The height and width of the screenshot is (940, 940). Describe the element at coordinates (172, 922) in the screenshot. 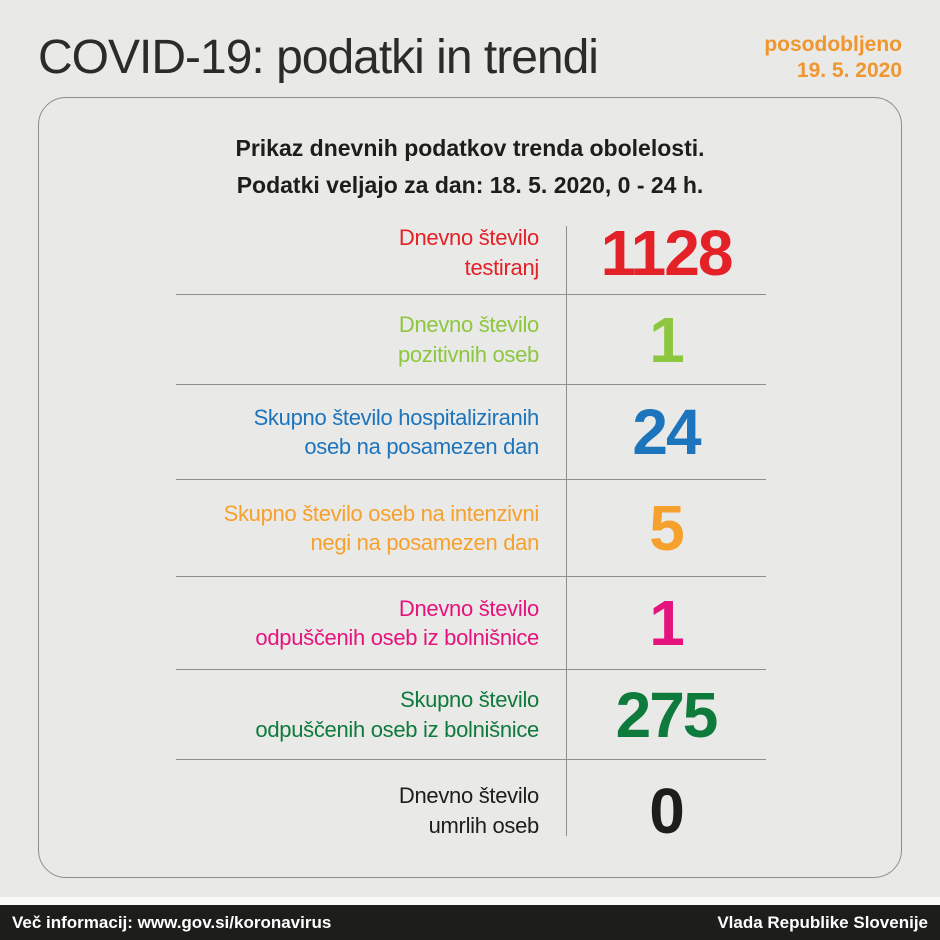

I see `footer-info-link: Več informacij: www.gov.si/koronavirus` at that location.